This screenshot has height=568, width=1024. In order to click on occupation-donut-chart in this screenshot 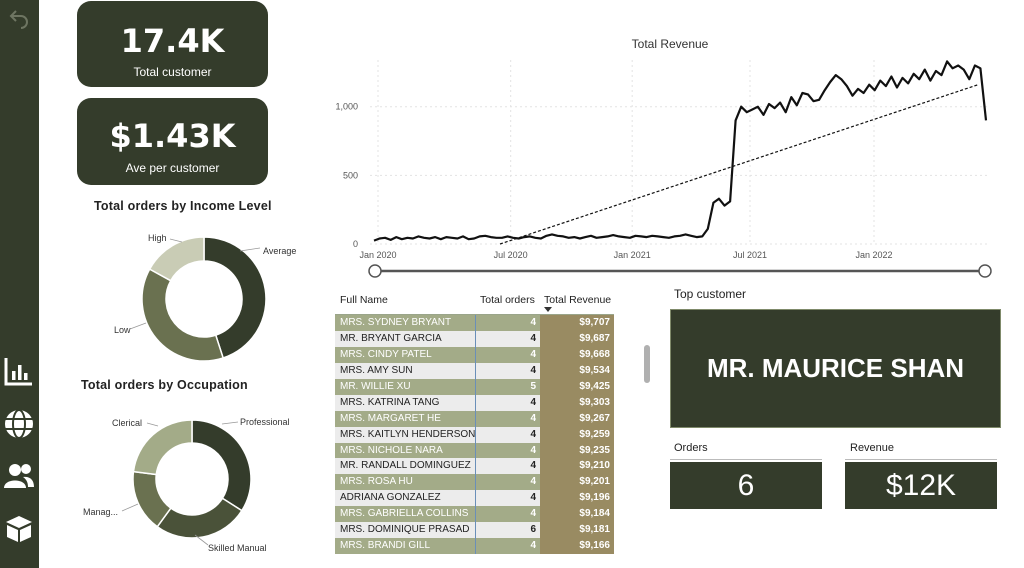, I will do `click(192, 479)`.